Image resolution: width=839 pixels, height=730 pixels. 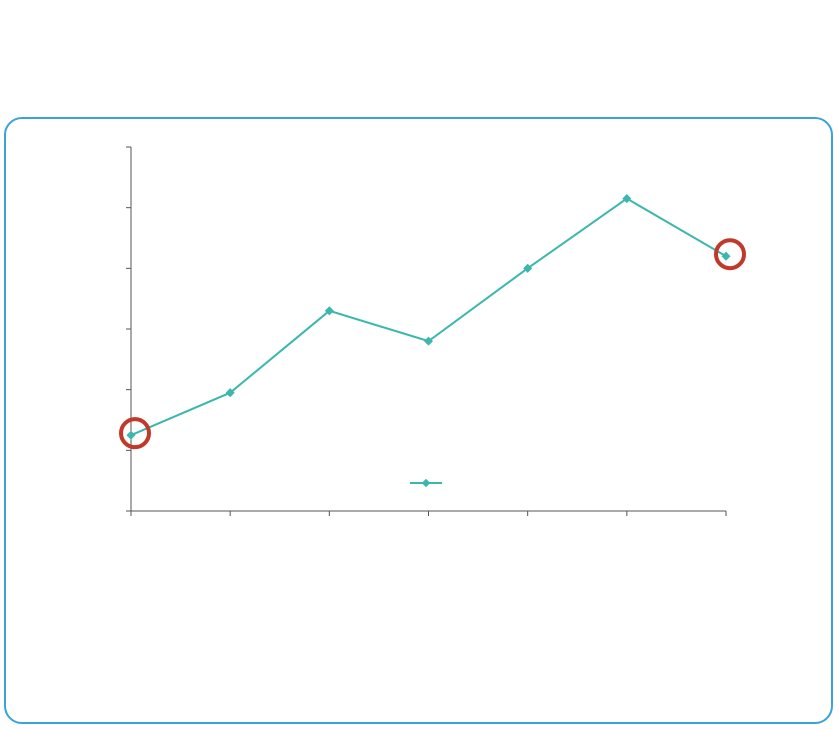 I want to click on legend, so click(x=426, y=483).